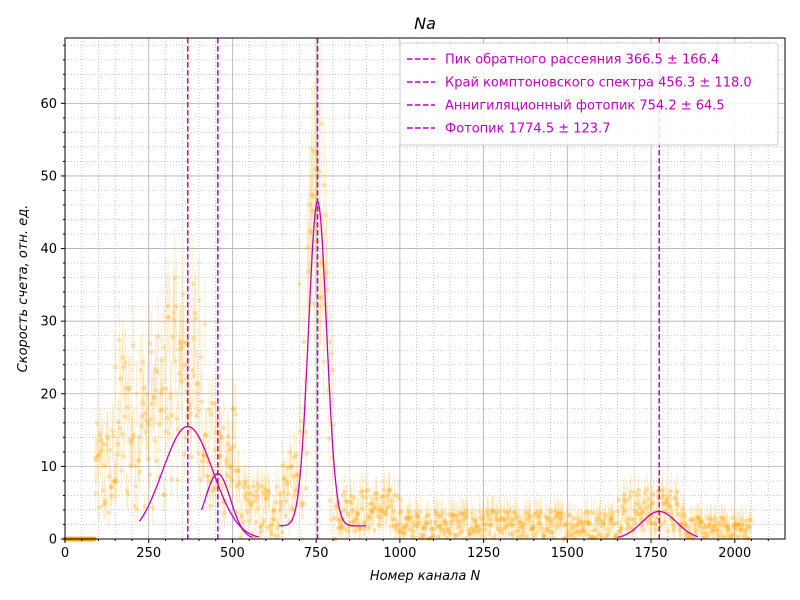  I want to click on legend-entry: Фотопик 1774.5 ± 123.7, so click(527, 129).